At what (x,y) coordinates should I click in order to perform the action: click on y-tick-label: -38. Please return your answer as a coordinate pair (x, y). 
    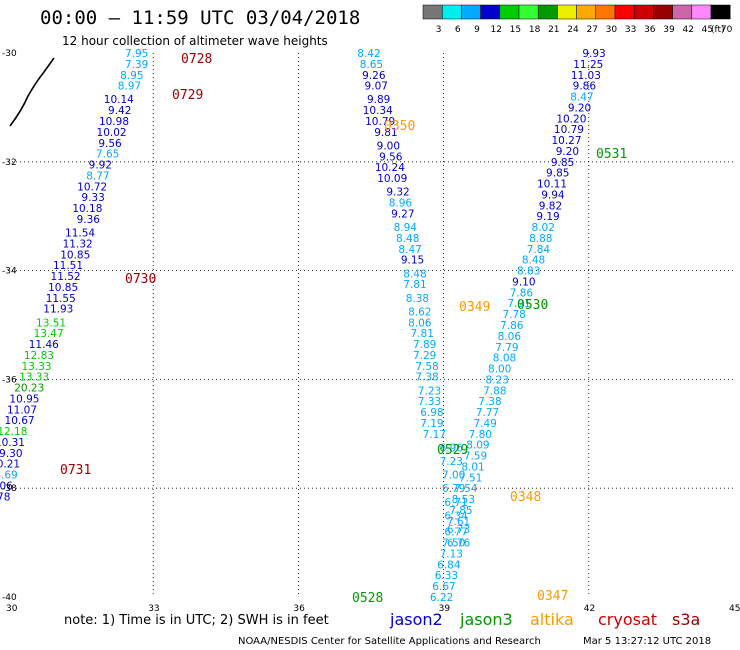
    Looking at the image, I should click on (9, 489).